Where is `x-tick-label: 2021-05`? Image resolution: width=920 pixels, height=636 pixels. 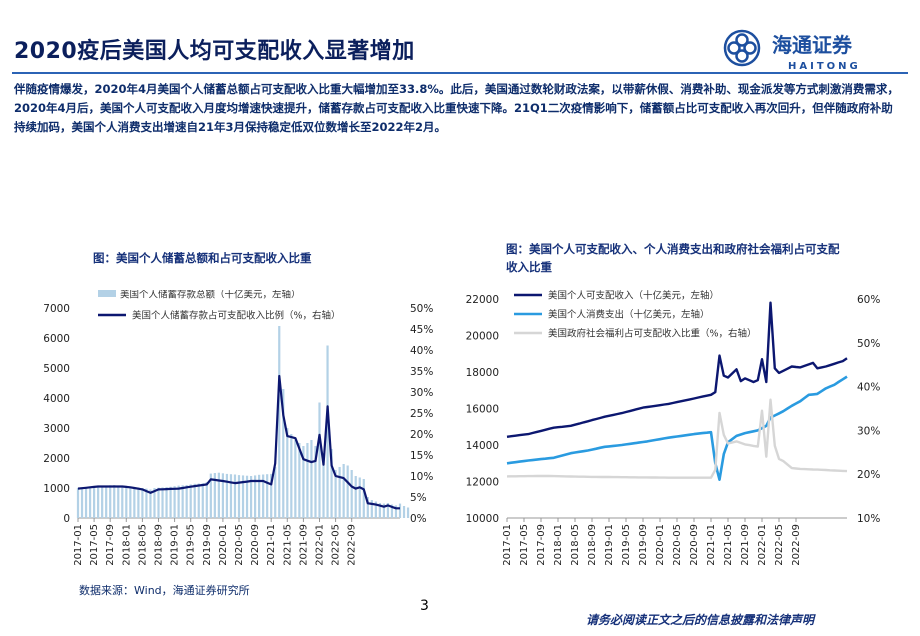
x-tick-label: 2021-05 is located at coordinates (287, 545).